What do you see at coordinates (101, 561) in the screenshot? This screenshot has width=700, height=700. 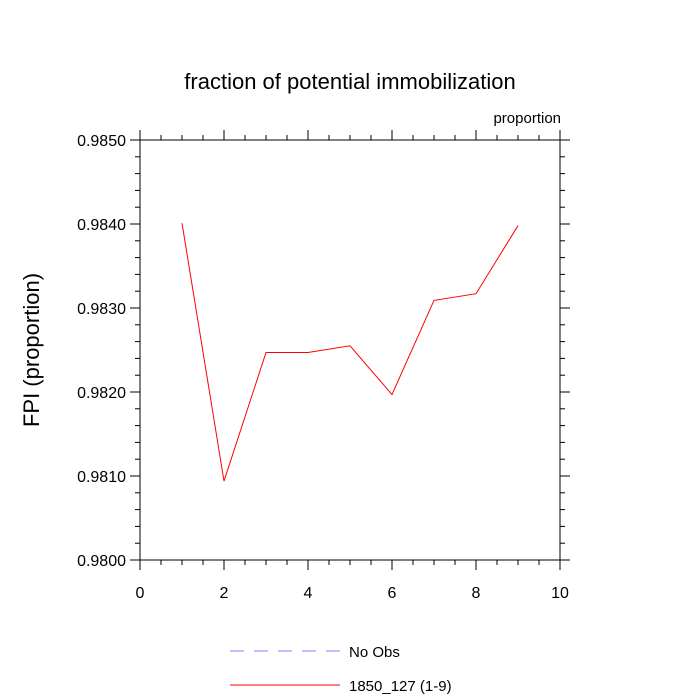 I see `y-tick-label: 0.9800` at bounding box center [101, 561].